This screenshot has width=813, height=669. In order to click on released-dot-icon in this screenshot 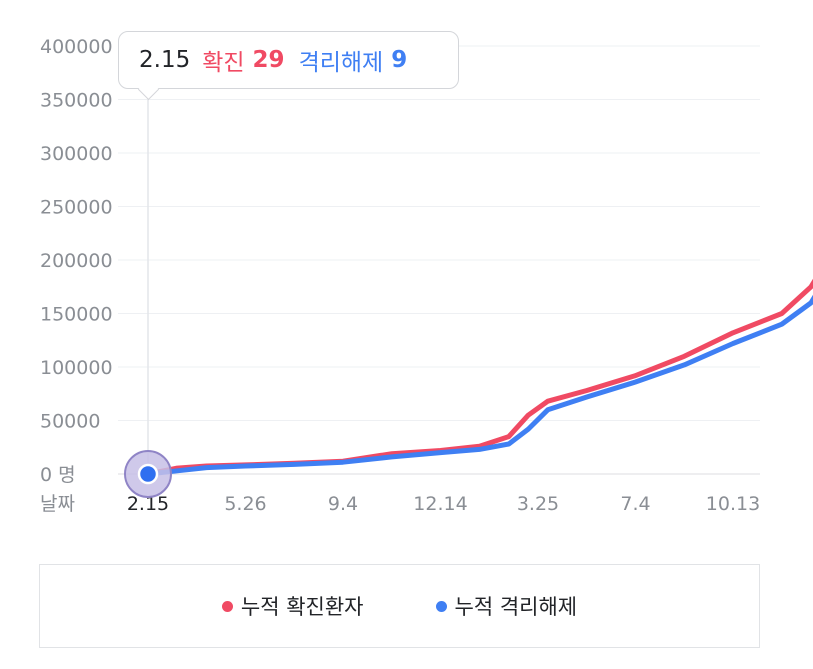, I will do `click(441, 606)`.